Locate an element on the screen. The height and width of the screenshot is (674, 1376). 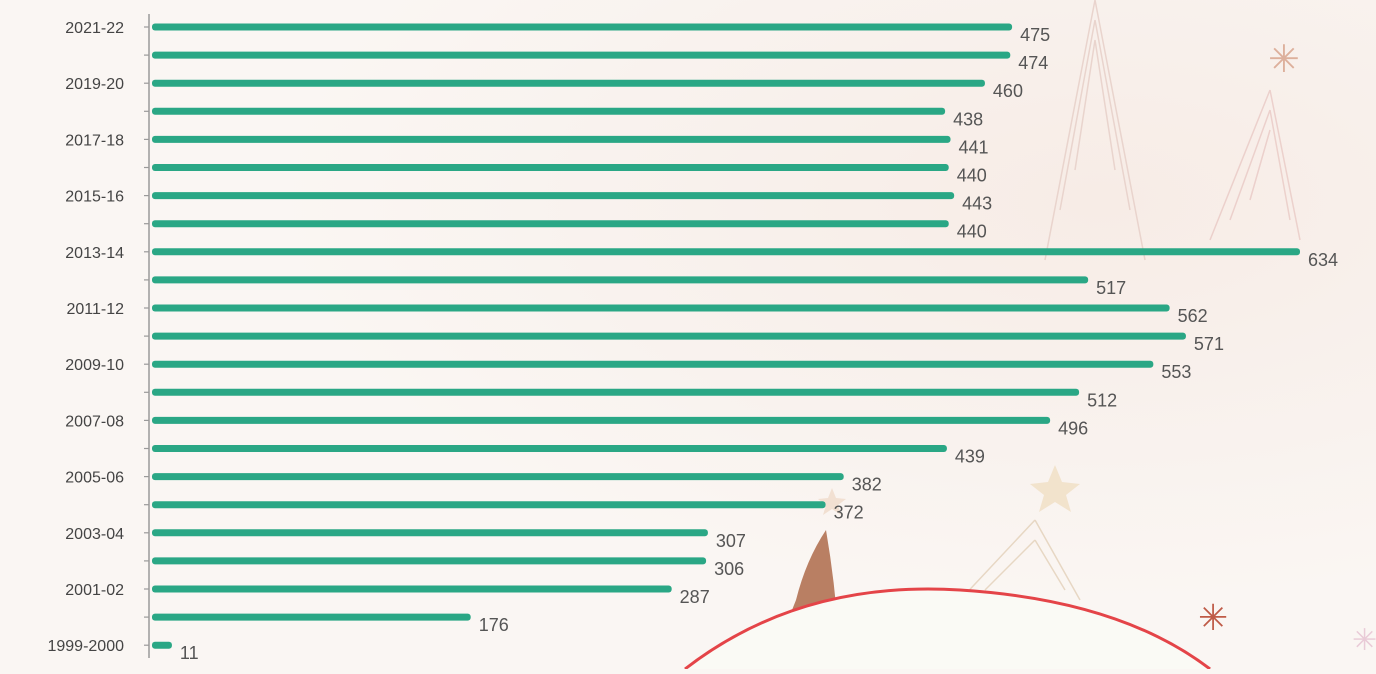
value-label-2000-01: 176 is located at coordinates (494, 625).